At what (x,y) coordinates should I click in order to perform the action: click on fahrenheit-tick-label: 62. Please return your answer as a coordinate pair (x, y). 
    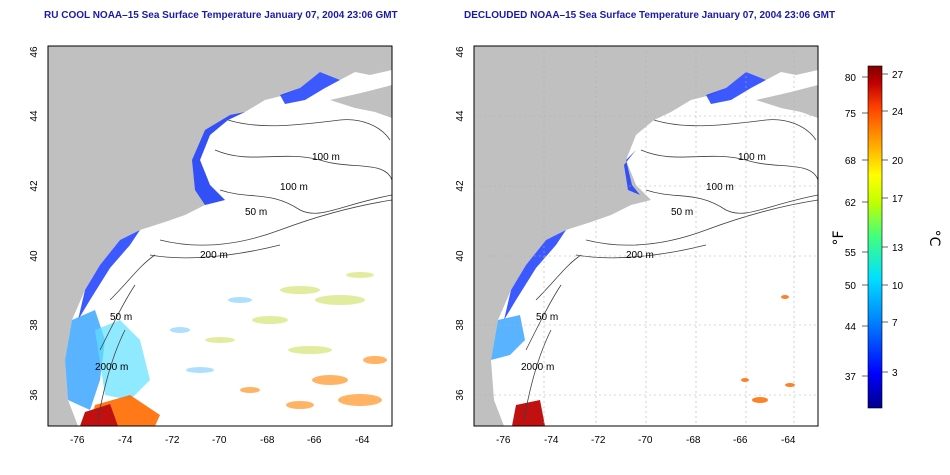
    Looking at the image, I should click on (851, 203).